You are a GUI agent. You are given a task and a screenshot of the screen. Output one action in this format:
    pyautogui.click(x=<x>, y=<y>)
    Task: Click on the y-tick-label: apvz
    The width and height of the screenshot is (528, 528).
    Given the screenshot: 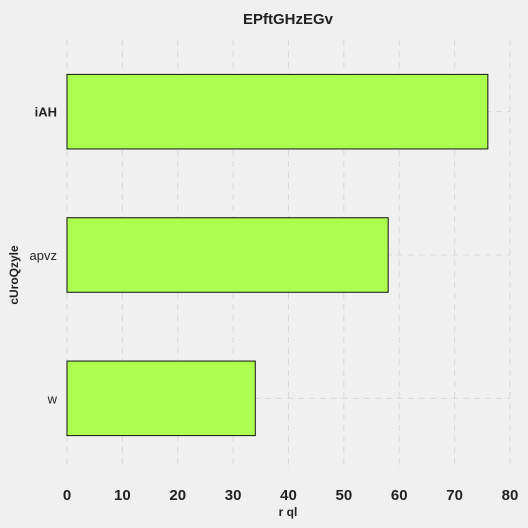 What is the action you would take?
    pyautogui.click(x=43, y=255)
    